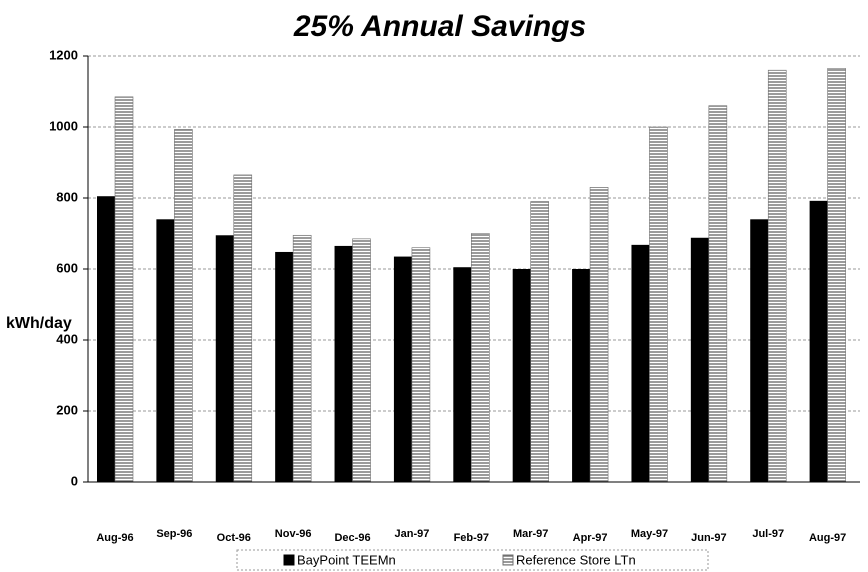 This screenshot has width=868, height=572. What do you see at coordinates (63, 125) in the screenshot?
I see `y-tick-label: 1000` at bounding box center [63, 125].